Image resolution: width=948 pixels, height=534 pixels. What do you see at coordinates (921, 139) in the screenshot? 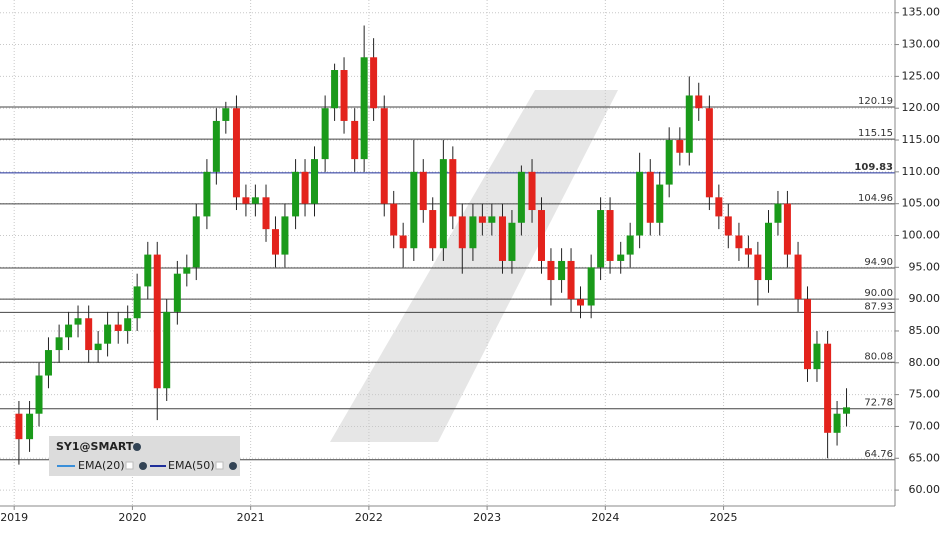
I see `y-tick-label: 115.00` at bounding box center [921, 139].